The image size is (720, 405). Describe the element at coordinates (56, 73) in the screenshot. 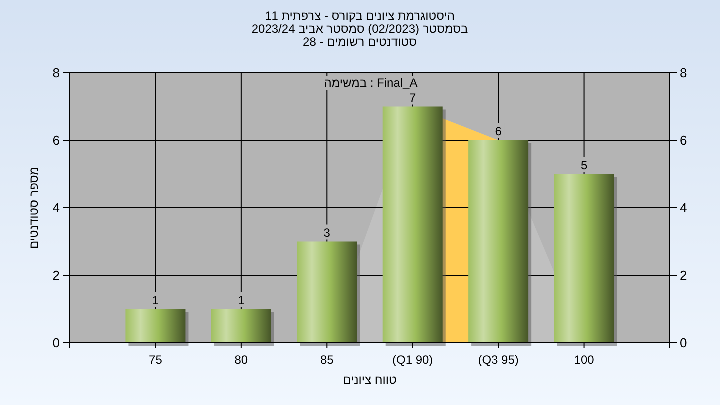

I see `y-tick-label: 8` at that location.